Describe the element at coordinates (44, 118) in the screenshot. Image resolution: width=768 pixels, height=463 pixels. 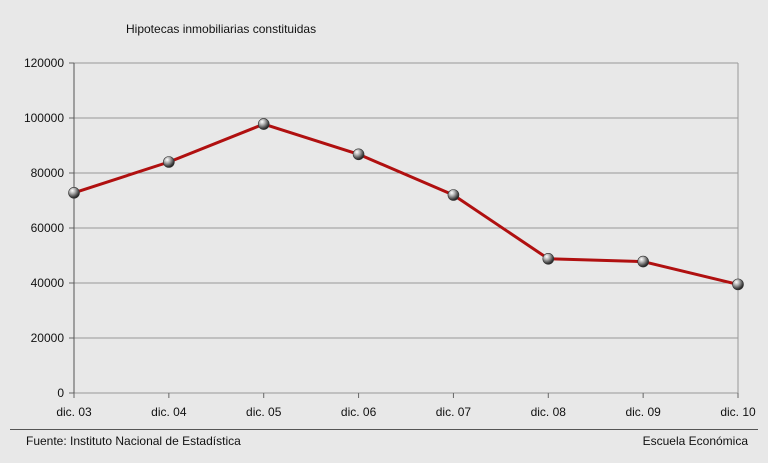
I see `y-tick-label: 100000` at that location.